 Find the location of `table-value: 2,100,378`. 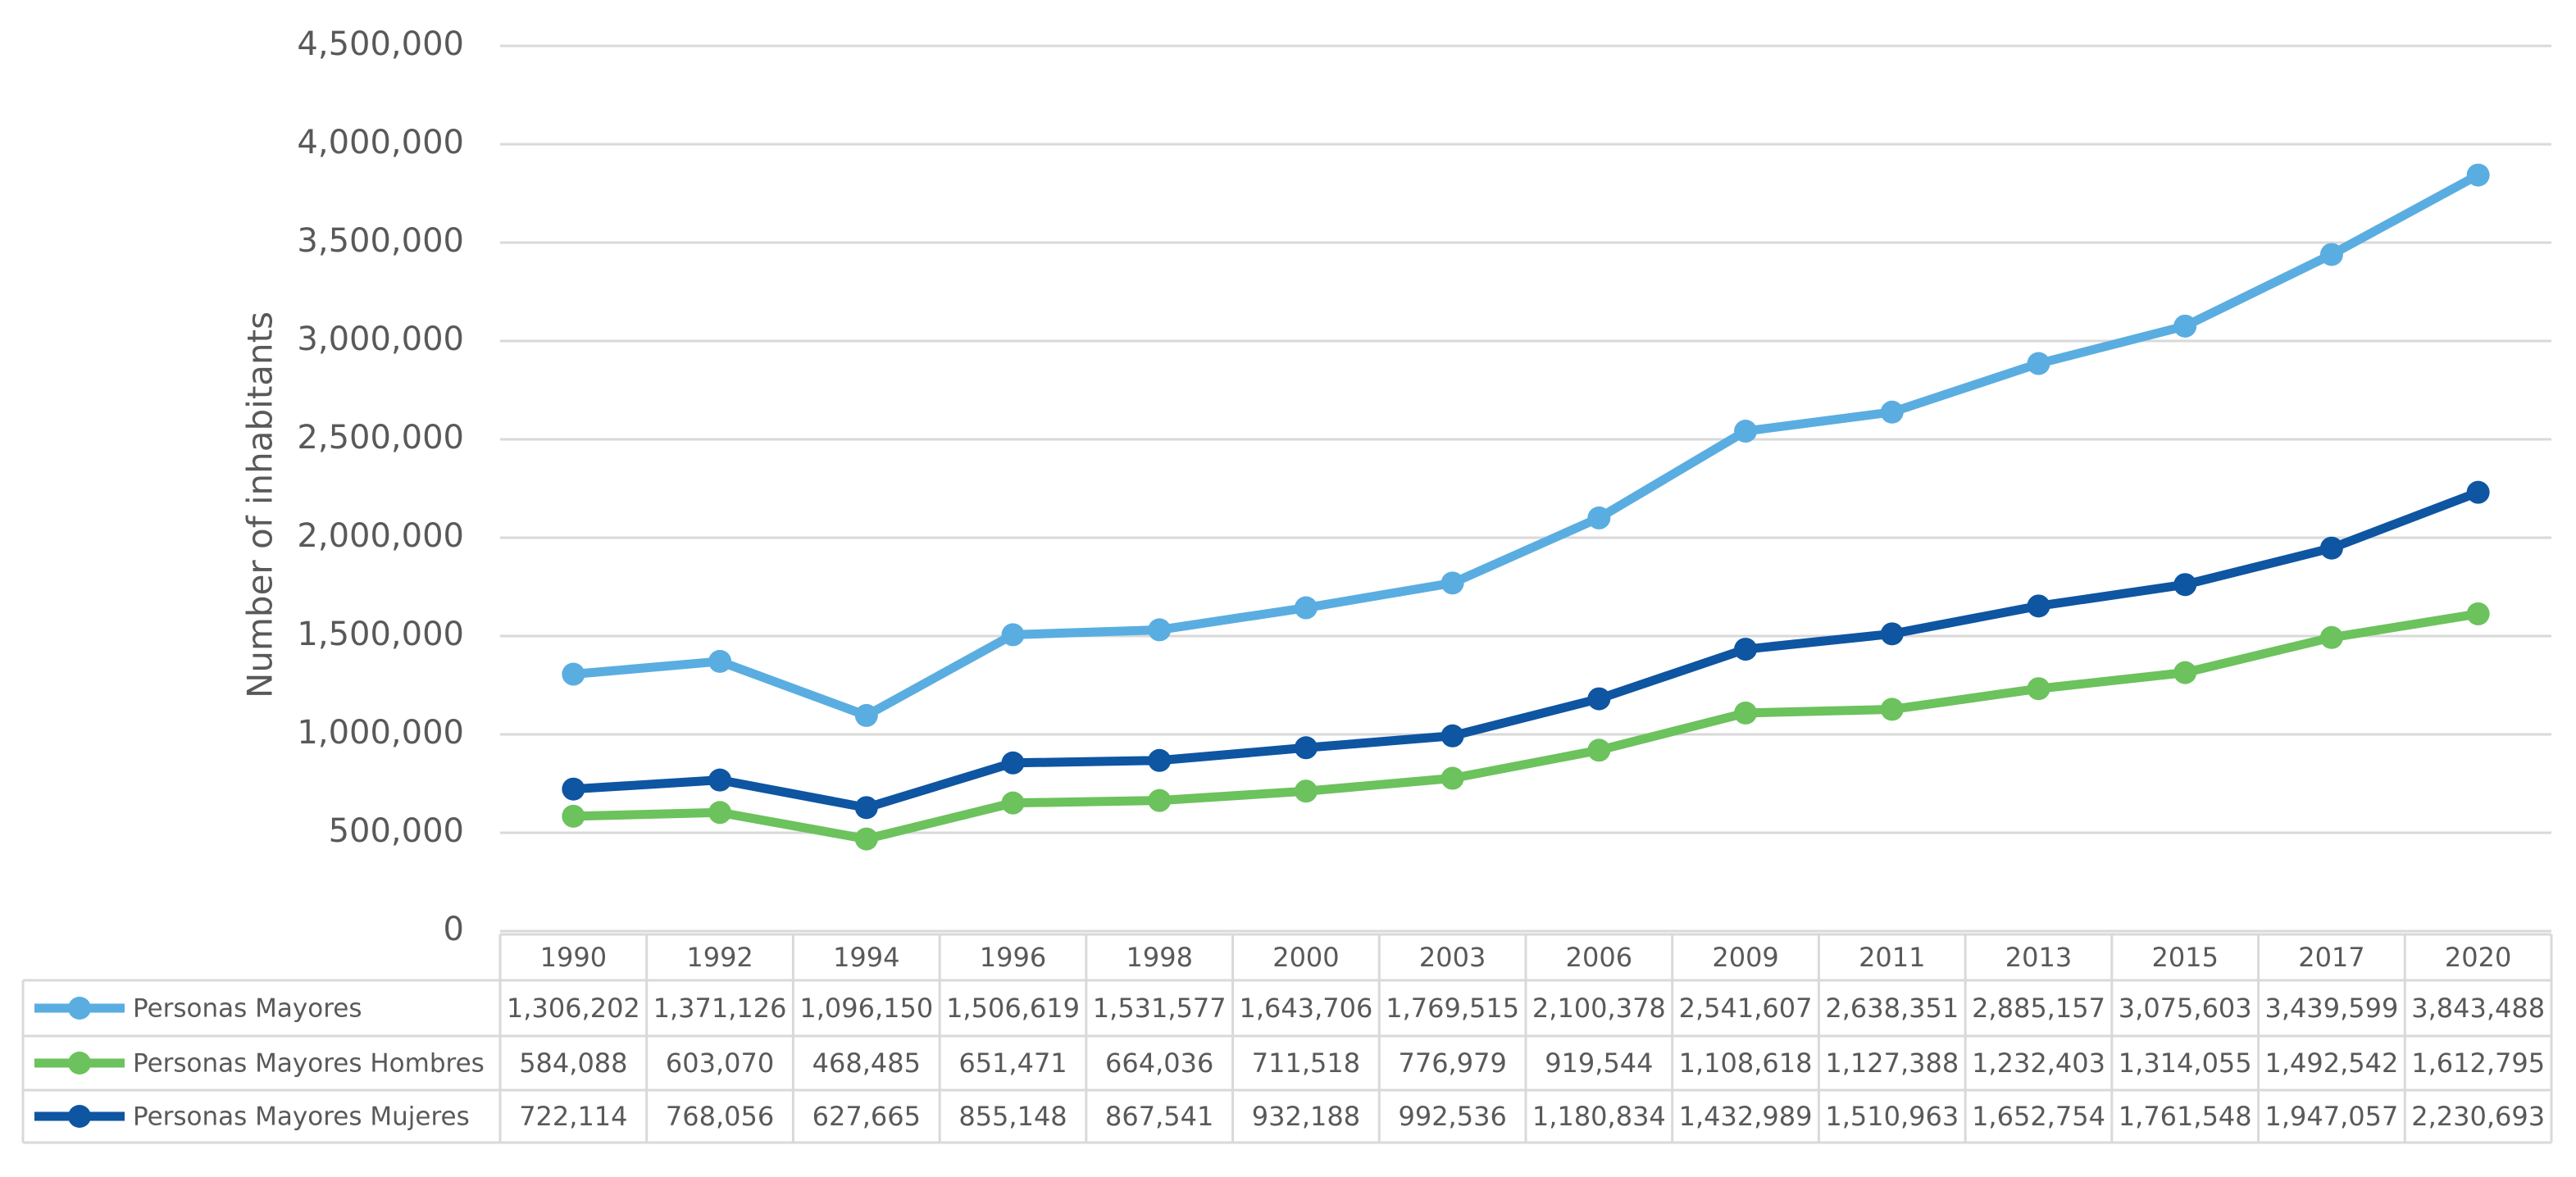

table-value: 2,100,378 is located at coordinates (1599, 1009).